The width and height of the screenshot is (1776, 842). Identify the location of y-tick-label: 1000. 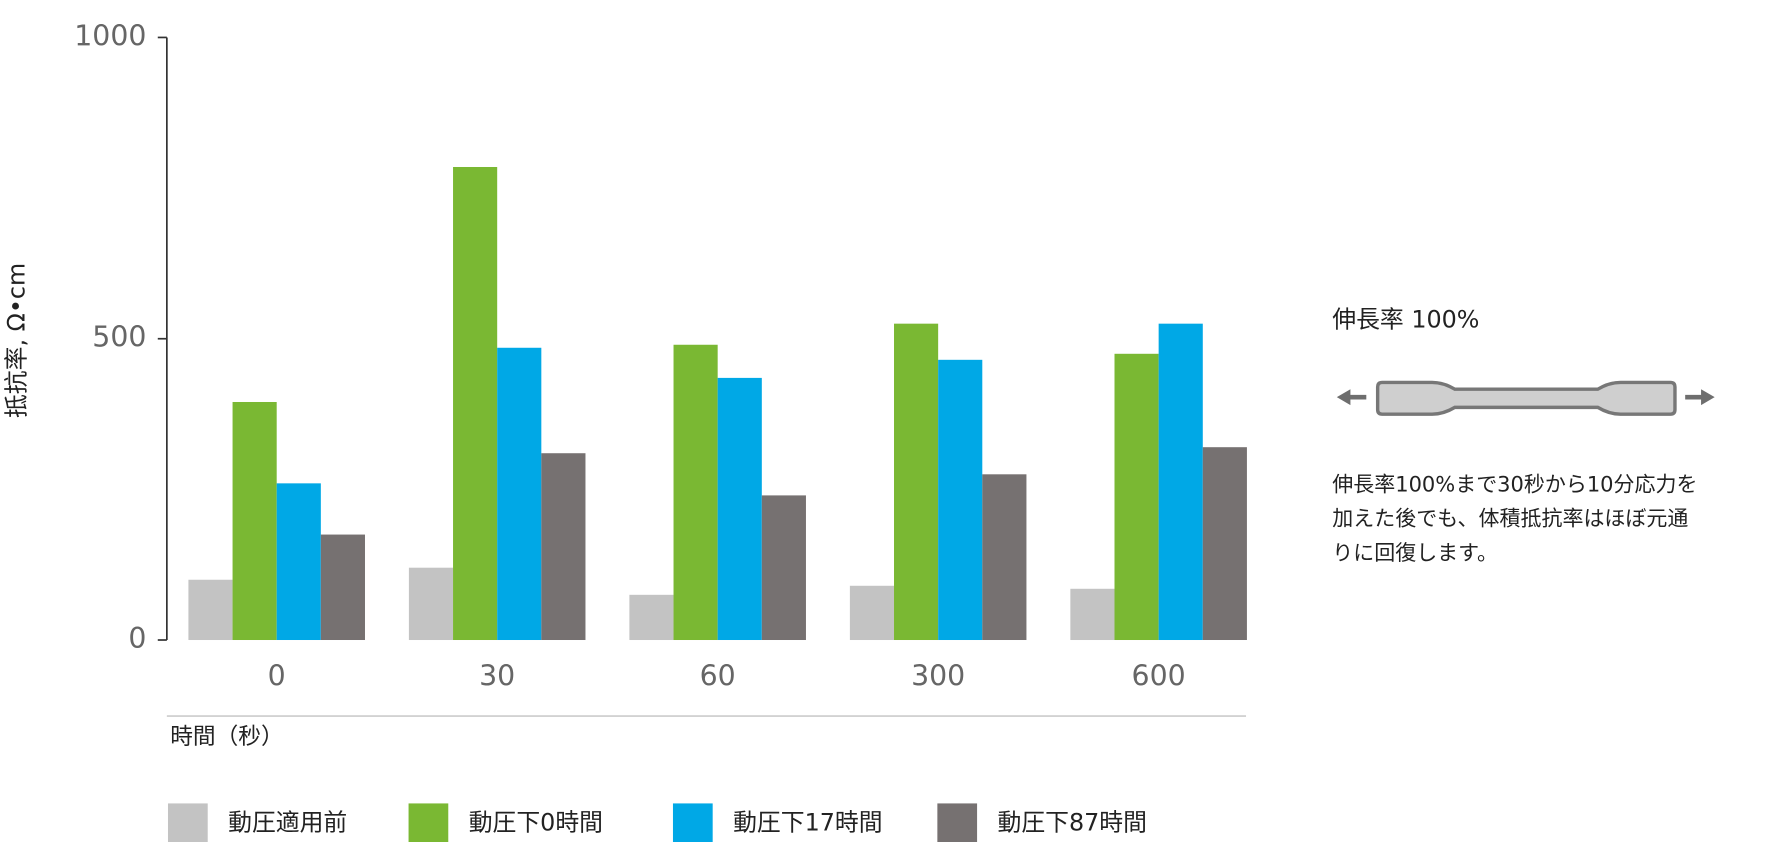
(110, 35).